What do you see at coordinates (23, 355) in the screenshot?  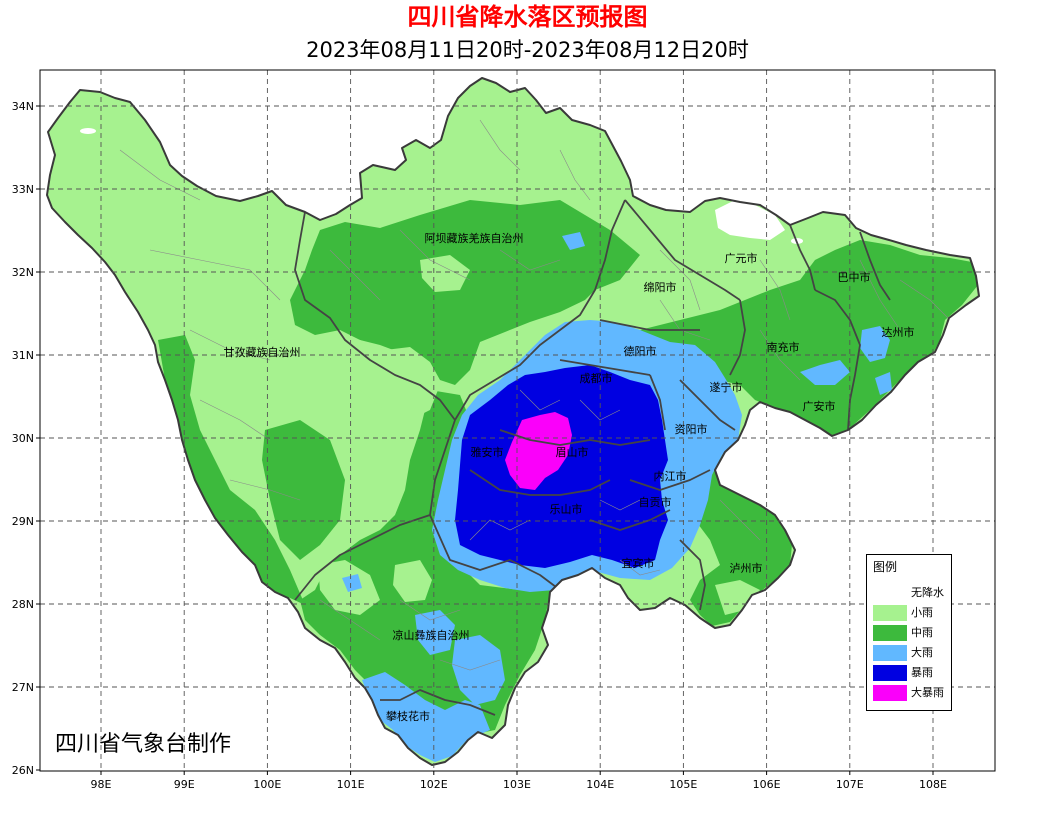 I see `lat-tick-label: 31N` at bounding box center [23, 355].